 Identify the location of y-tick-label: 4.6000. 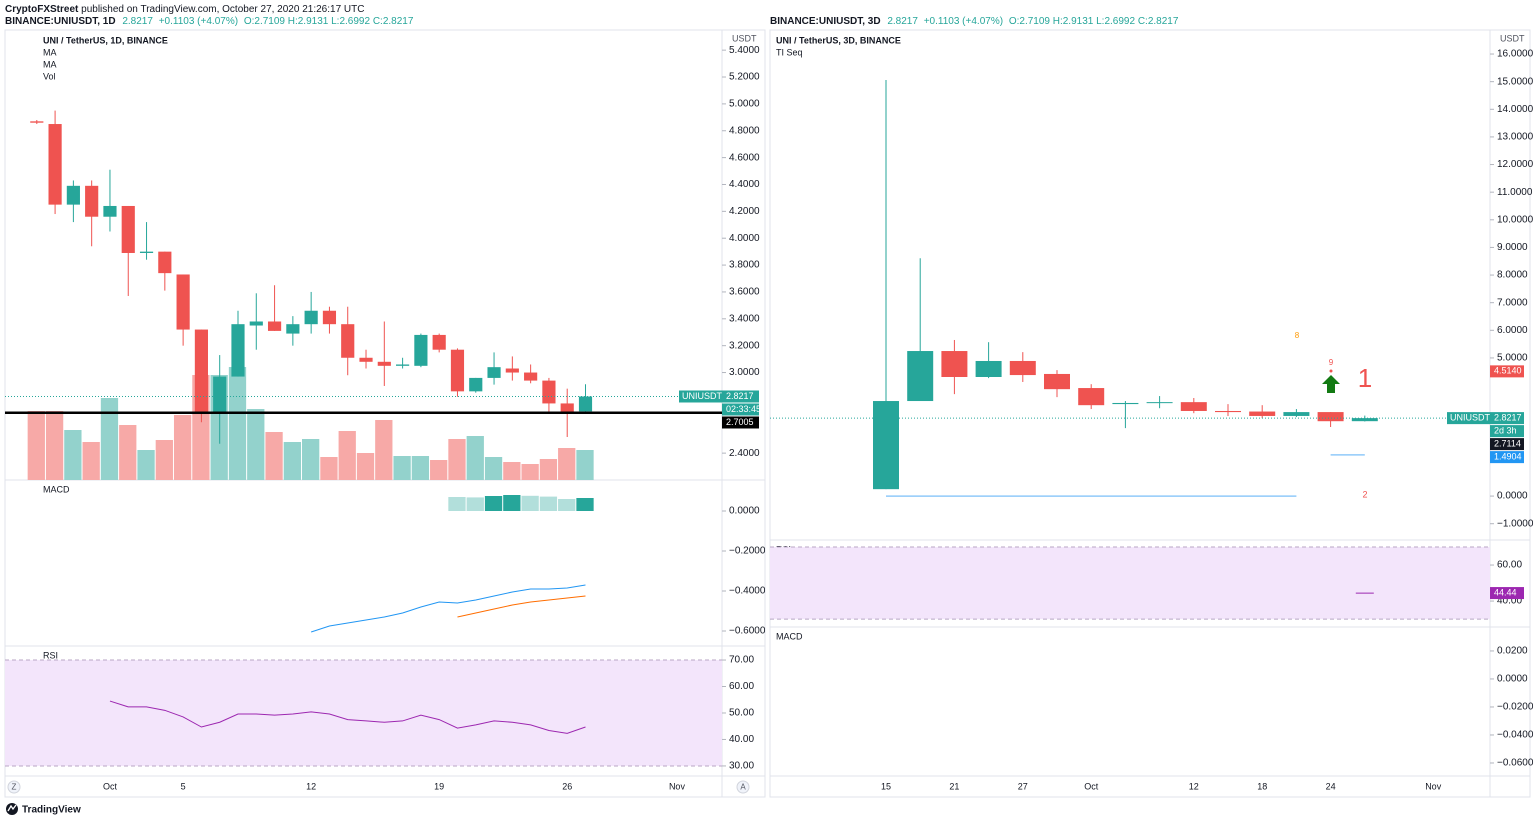
(744, 157).